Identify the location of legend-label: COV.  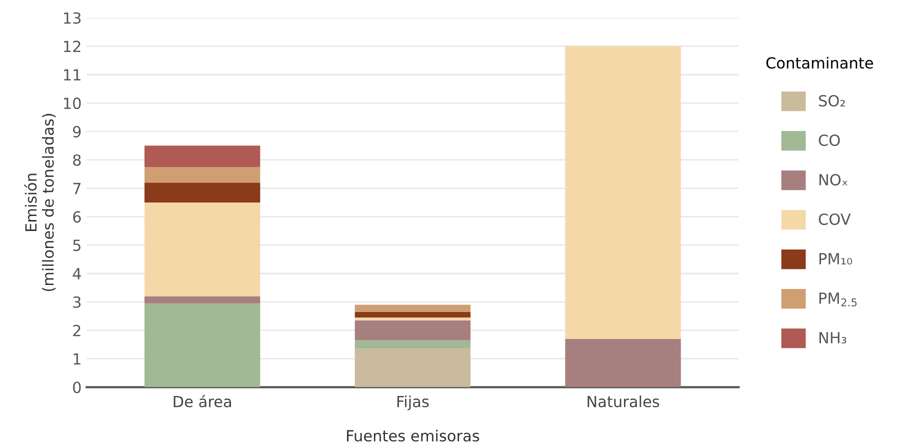
(834, 219).